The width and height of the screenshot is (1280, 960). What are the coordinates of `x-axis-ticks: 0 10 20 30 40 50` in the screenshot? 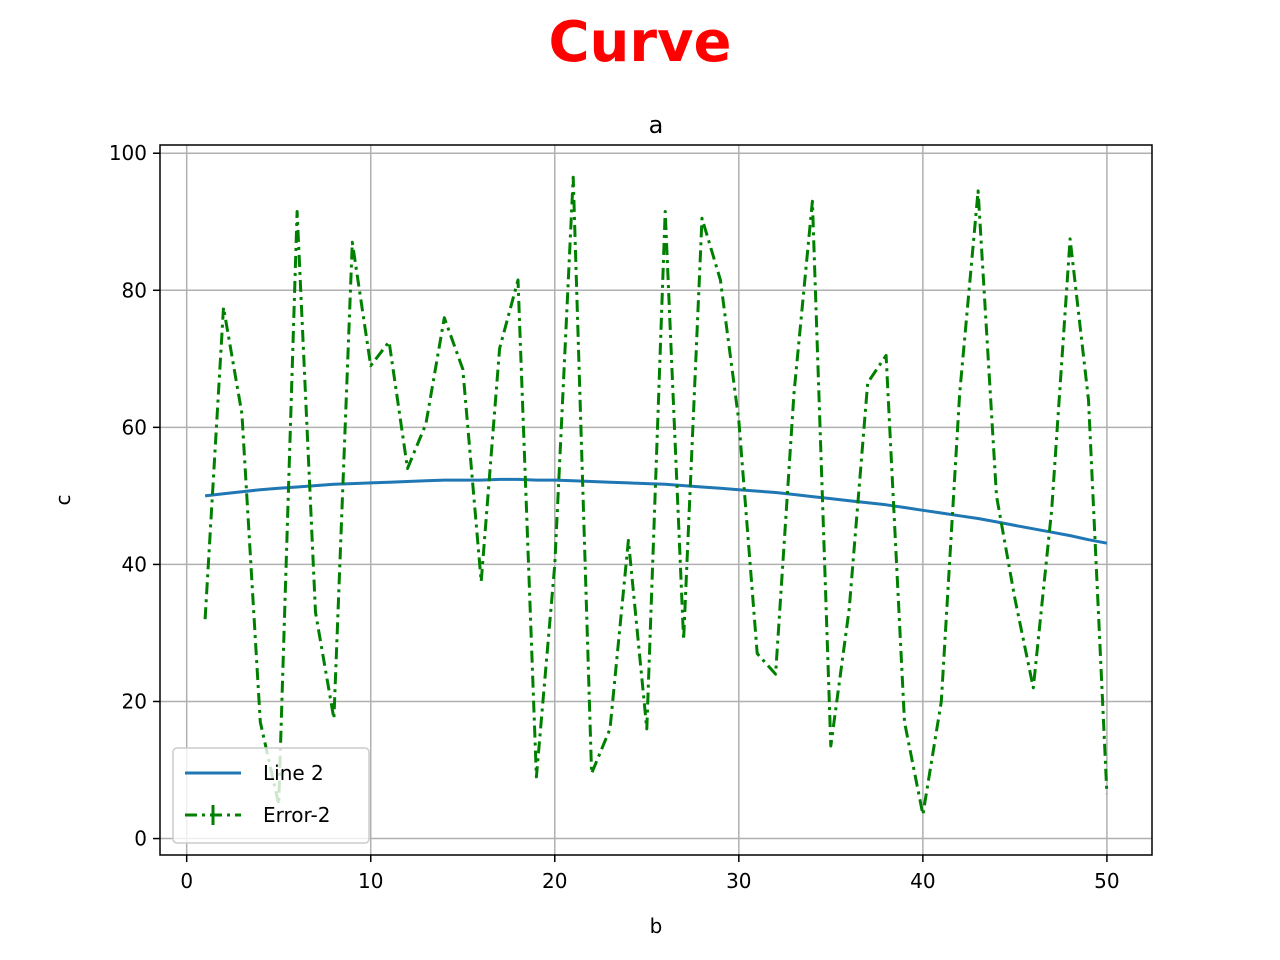 It's located at (650, 874).